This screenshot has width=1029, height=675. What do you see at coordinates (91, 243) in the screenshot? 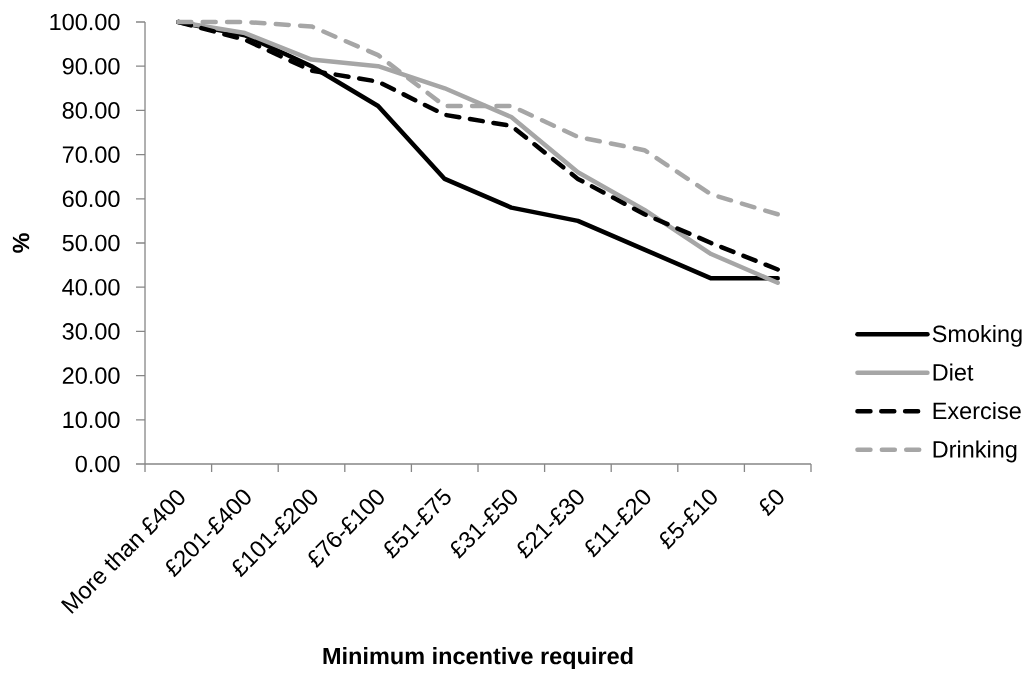
I see `y-tick-label: 50.00` at bounding box center [91, 243].